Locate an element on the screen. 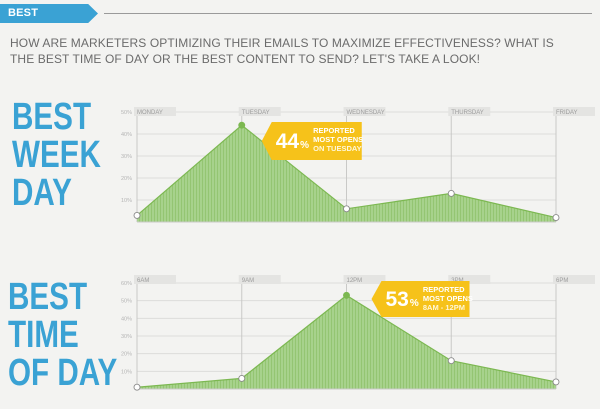 The height and width of the screenshot is (409, 600). heading-line: TIME is located at coordinates (43, 335).